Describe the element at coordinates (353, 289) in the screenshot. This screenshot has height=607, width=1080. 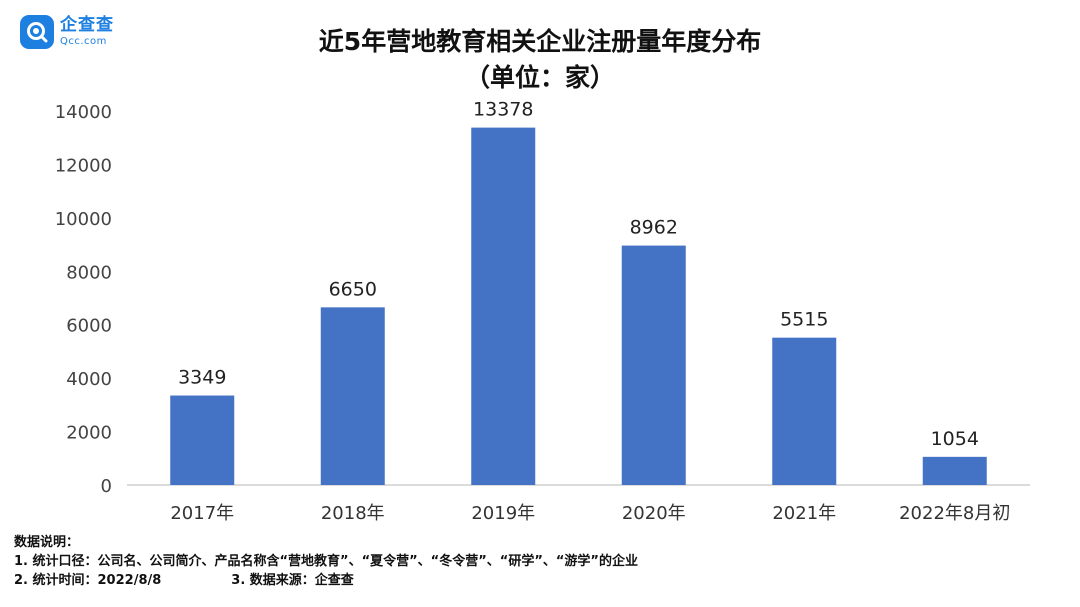
I see `data-label: 6650` at that location.